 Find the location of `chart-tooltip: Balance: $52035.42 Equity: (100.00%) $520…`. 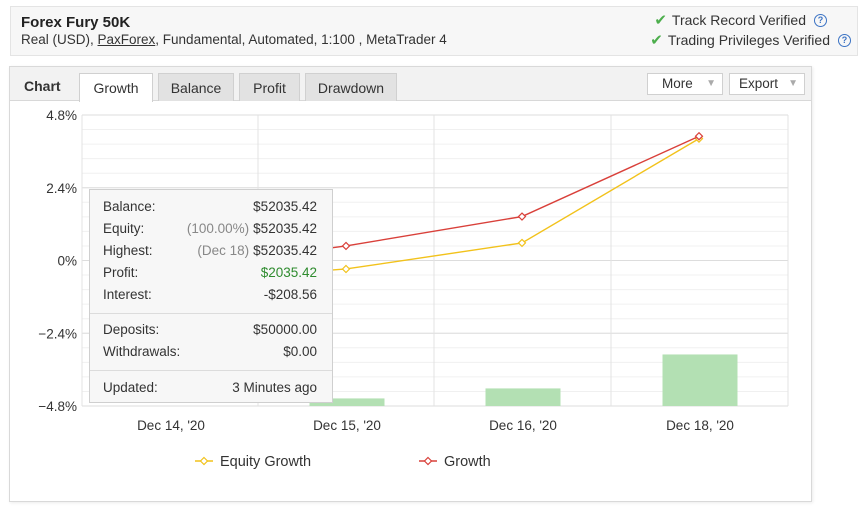

chart-tooltip: Balance: $52035.42 Equity: (100.00%) $520… is located at coordinates (211, 296).